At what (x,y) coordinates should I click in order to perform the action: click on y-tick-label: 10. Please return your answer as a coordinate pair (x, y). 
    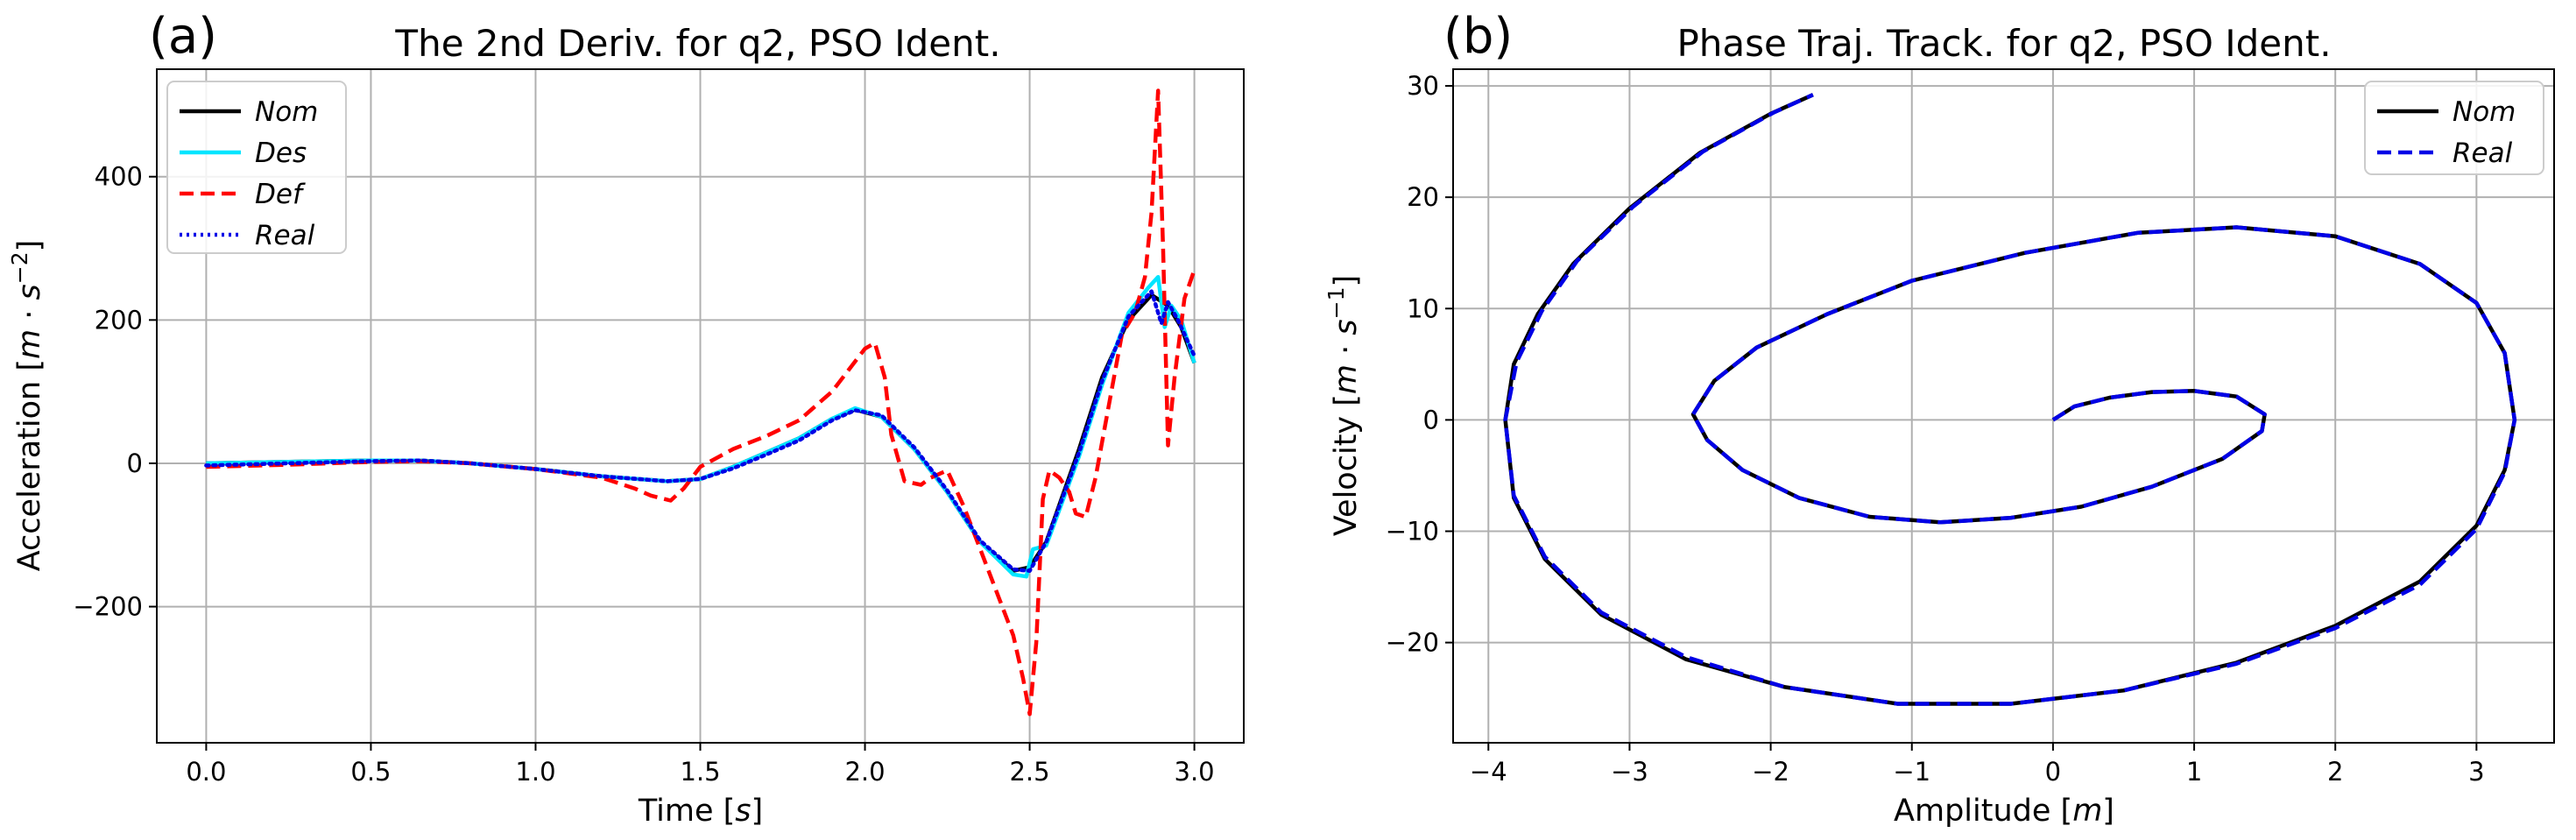
    Looking at the image, I should click on (1423, 308).